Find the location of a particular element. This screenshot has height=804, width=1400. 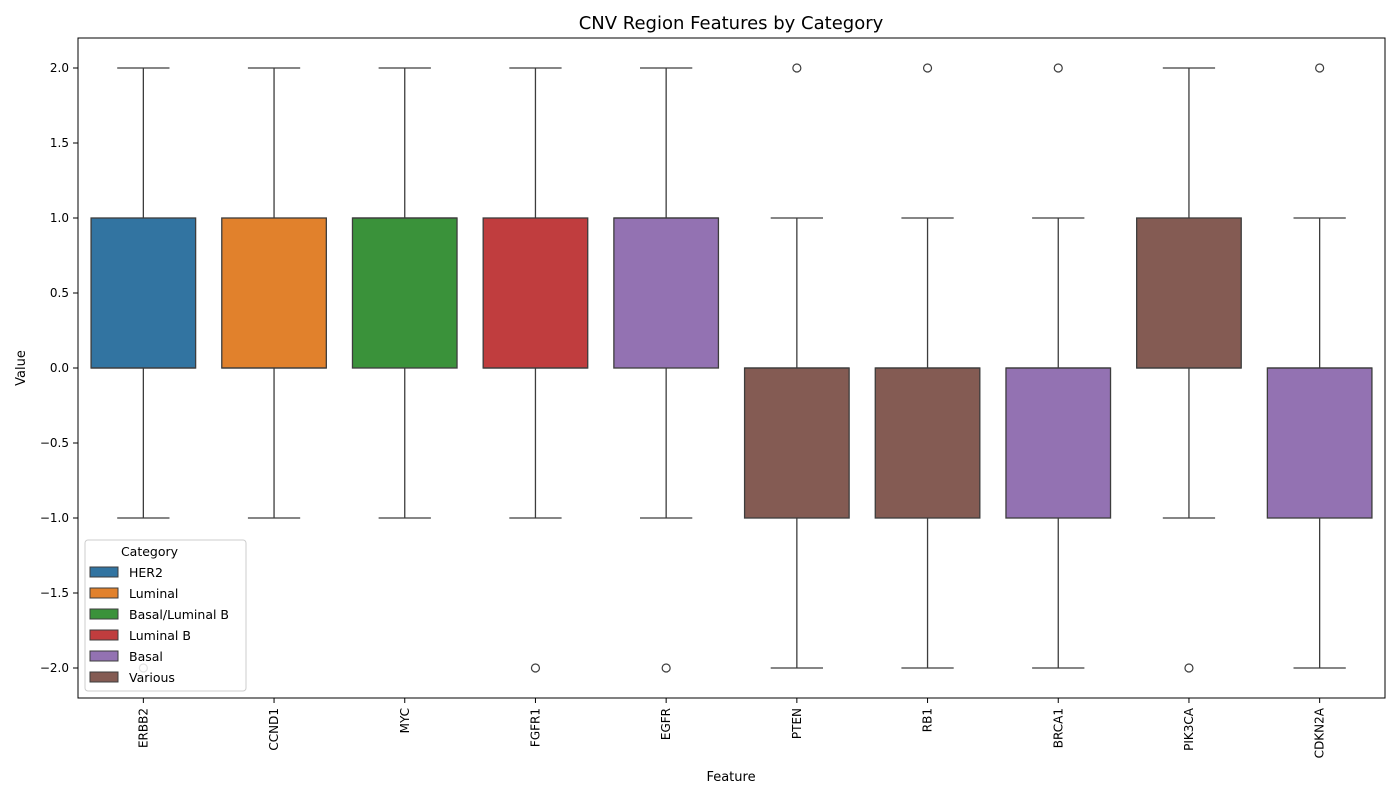

x-tick-label-erbb2: ERBB2 is located at coordinates (143, 728).